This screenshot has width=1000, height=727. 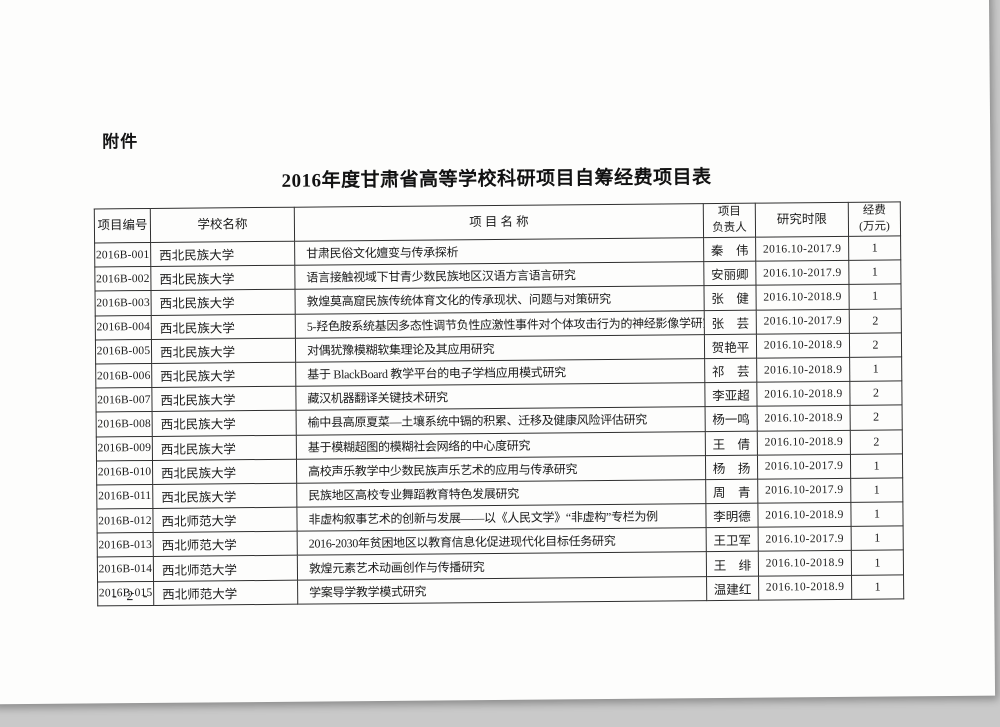 I want to click on header-project-name: 项 目 名 称, so click(x=499, y=222).